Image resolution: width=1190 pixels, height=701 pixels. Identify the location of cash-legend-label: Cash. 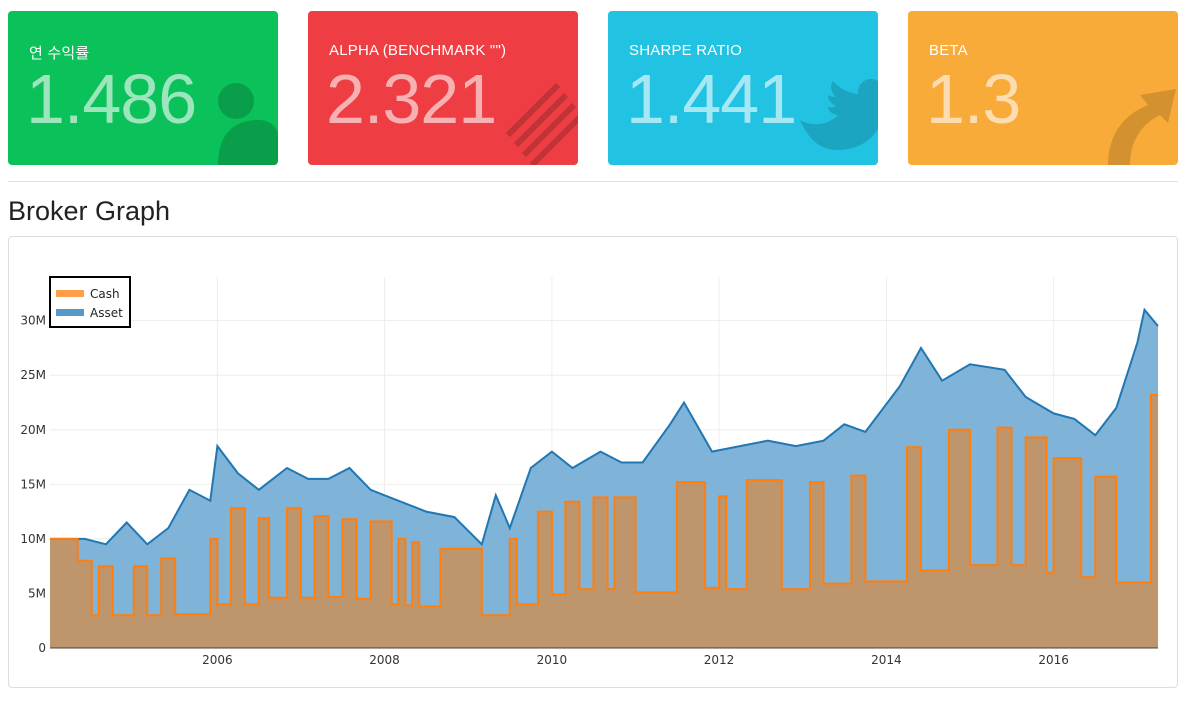
(105, 294).